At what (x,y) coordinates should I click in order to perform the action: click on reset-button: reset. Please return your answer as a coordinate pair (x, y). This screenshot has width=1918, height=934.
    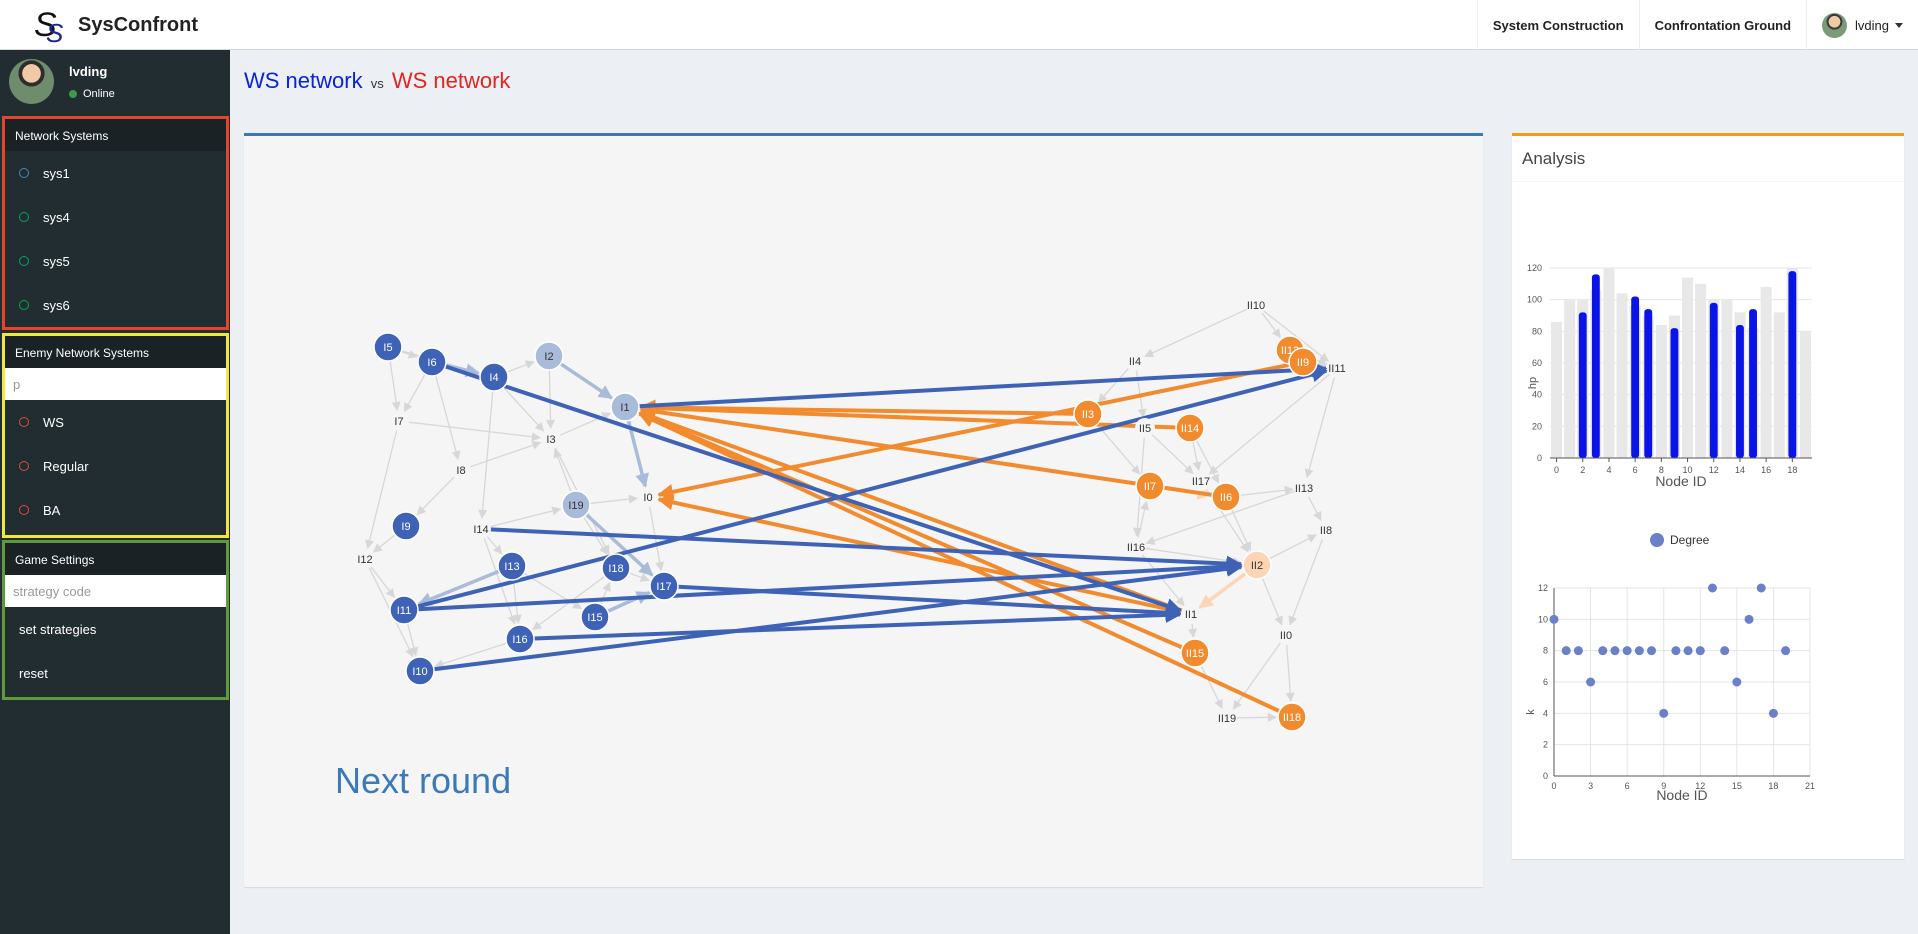
    Looking at the image, I should click on (33, 673).